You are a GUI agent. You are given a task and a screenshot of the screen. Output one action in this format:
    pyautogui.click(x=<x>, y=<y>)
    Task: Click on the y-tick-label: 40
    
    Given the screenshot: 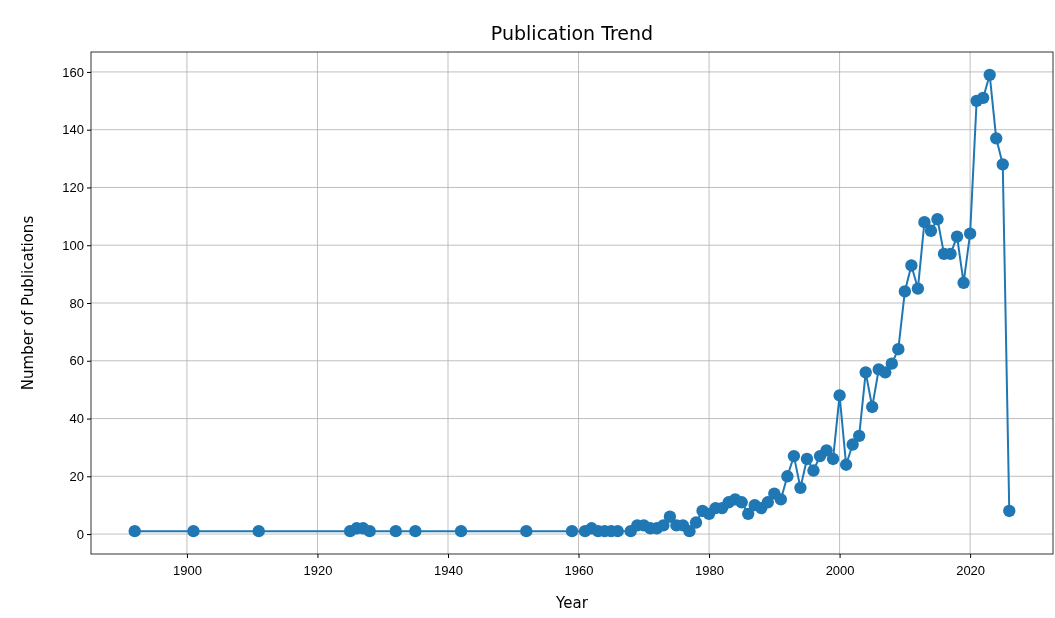 What is the action you would take?
    pyautogui.click(x=76, y=419)
    